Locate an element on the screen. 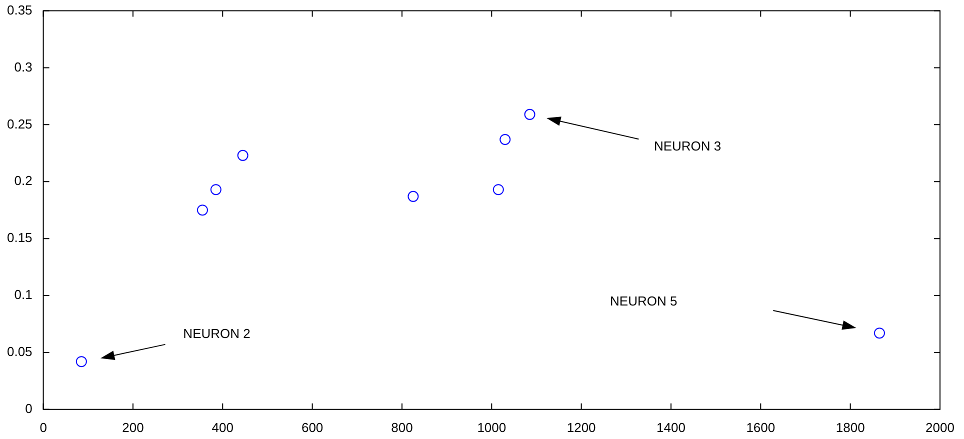 The height and width of the screenshot is (439, 964). x-tick-label: 1600 is located at coordinates (761, 427).